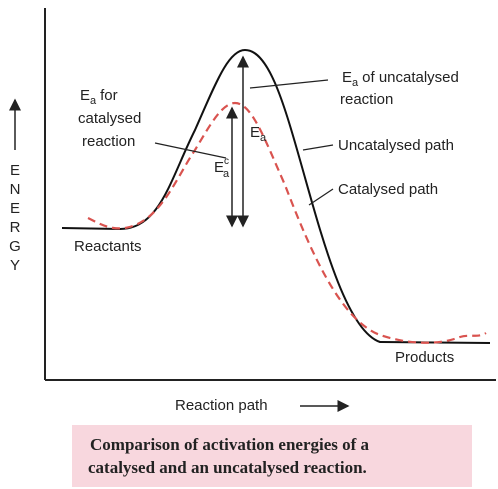 The width and height of the screenshot is (498, 489). I want to click on caption-box, so click(272, 456).